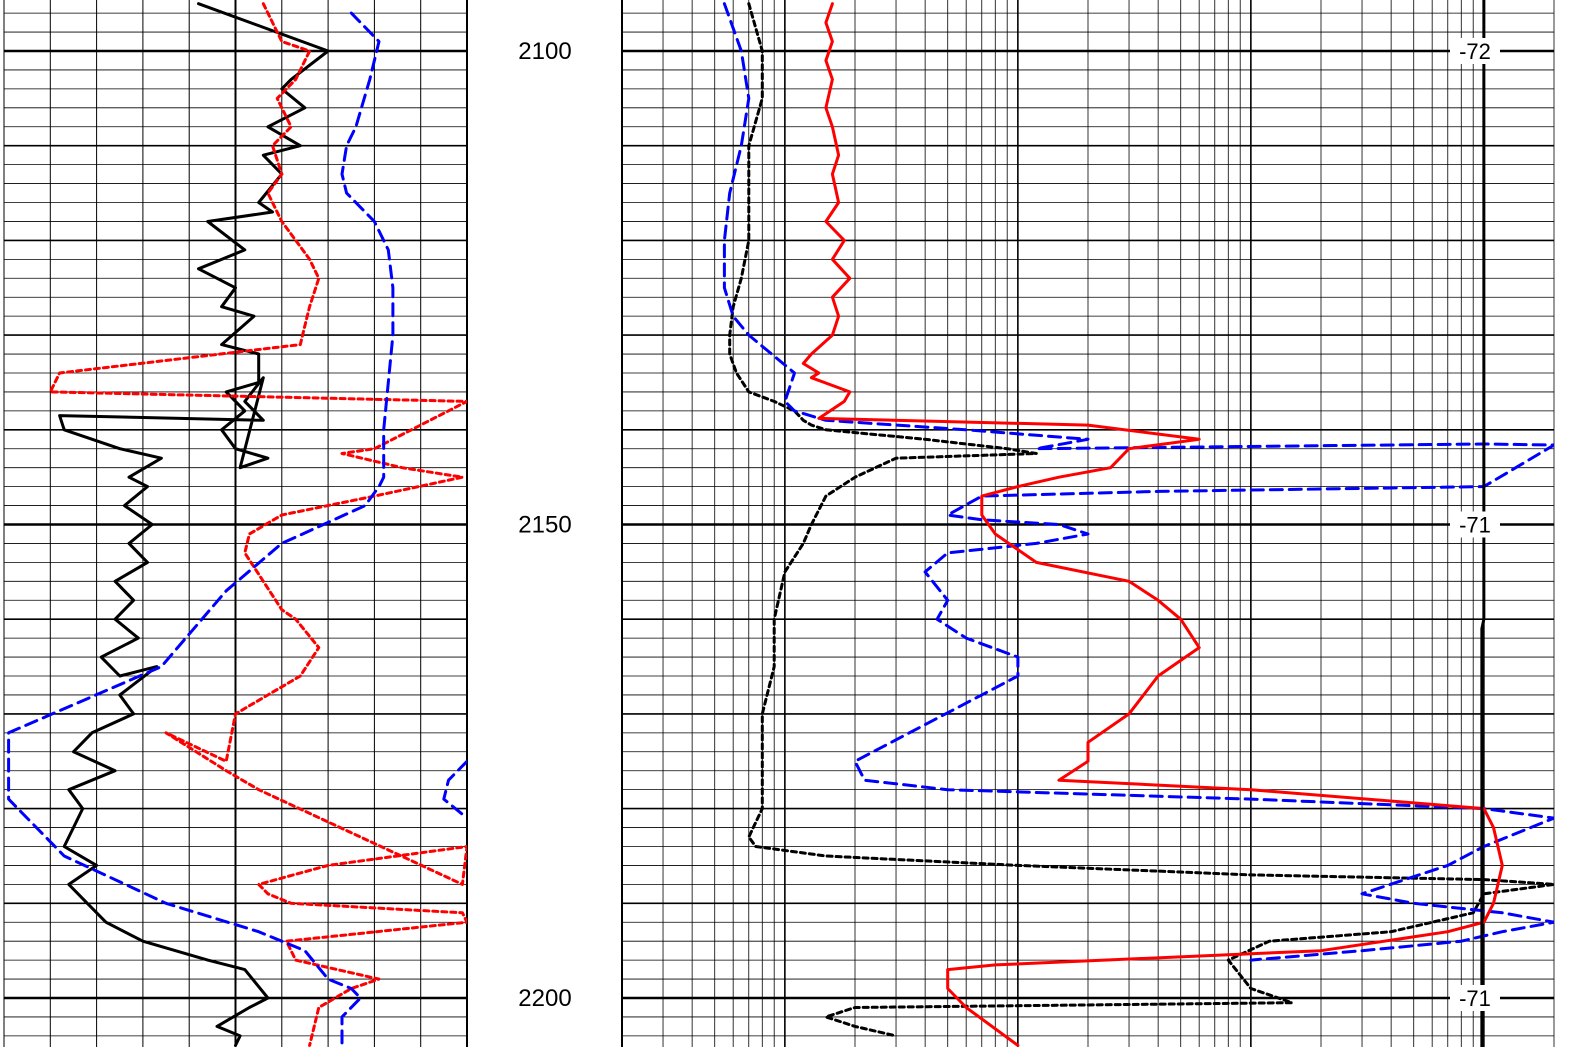  Describe the element at coordinates (454, 789) in the screenshot. I see `track1-blue-dashed-fragment` at that location.